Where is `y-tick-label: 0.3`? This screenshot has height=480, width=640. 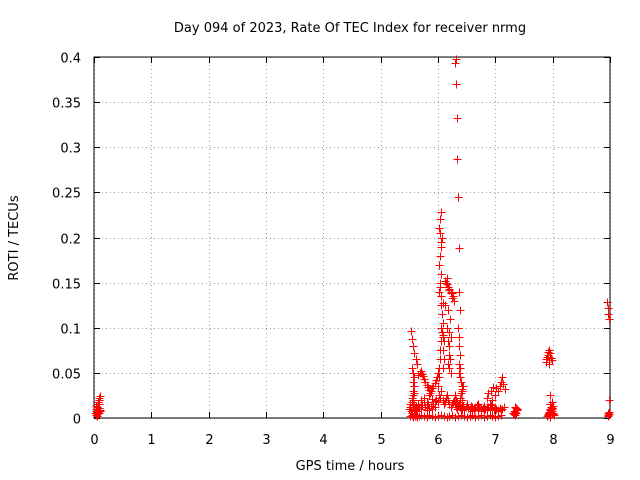
y-tick-label: 0.3 is located at coordinates (70, 149).